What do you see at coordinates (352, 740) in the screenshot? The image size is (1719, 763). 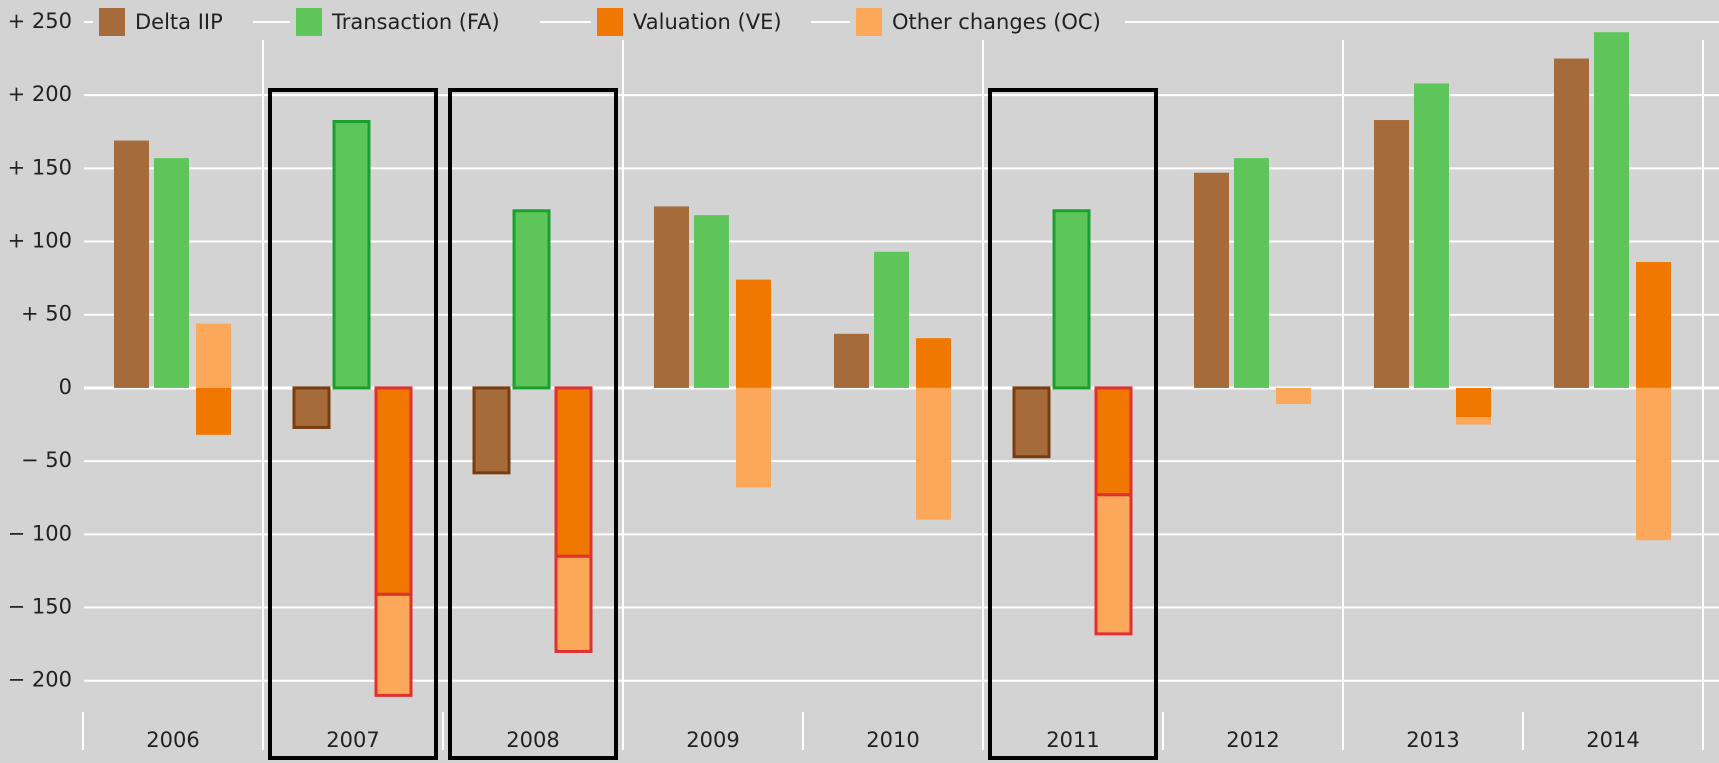 I see `x-tick-label: 2007` at bounding box center [352, 740].